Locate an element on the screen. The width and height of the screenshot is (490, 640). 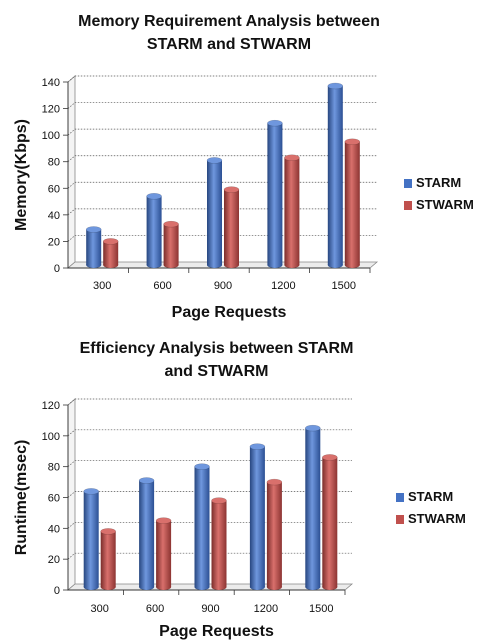
y-axis-label: Runtime(msec) is located at coordinates (21, 498).